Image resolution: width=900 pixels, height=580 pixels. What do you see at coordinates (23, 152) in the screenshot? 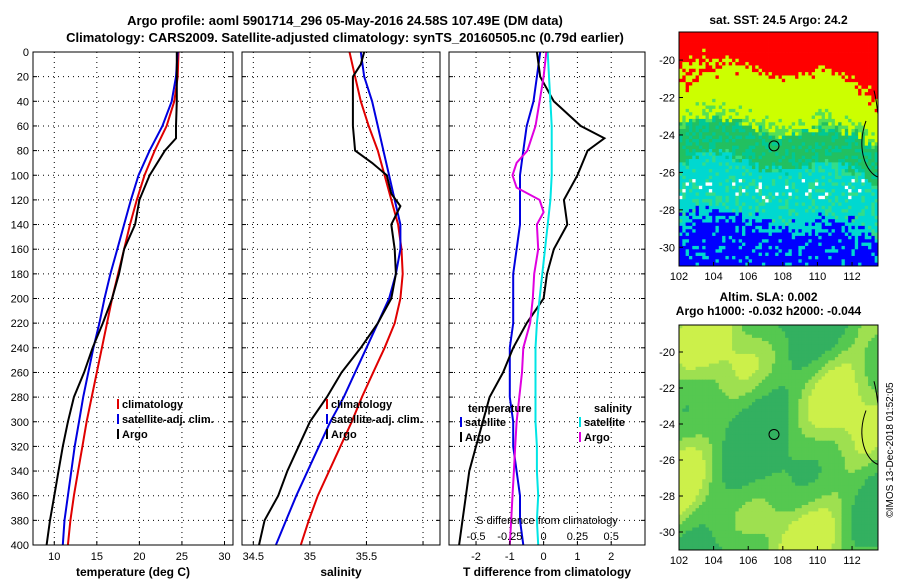
I see `y-tick-label: 80` at bounding box center [23, 152].